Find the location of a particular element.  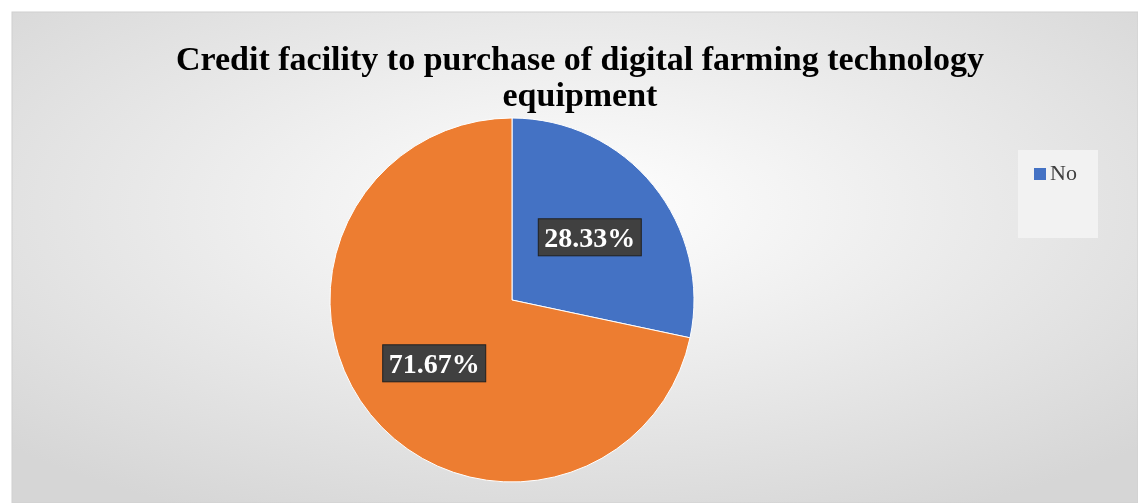

data-label: 71.67% is located at coordinates (434, 363).